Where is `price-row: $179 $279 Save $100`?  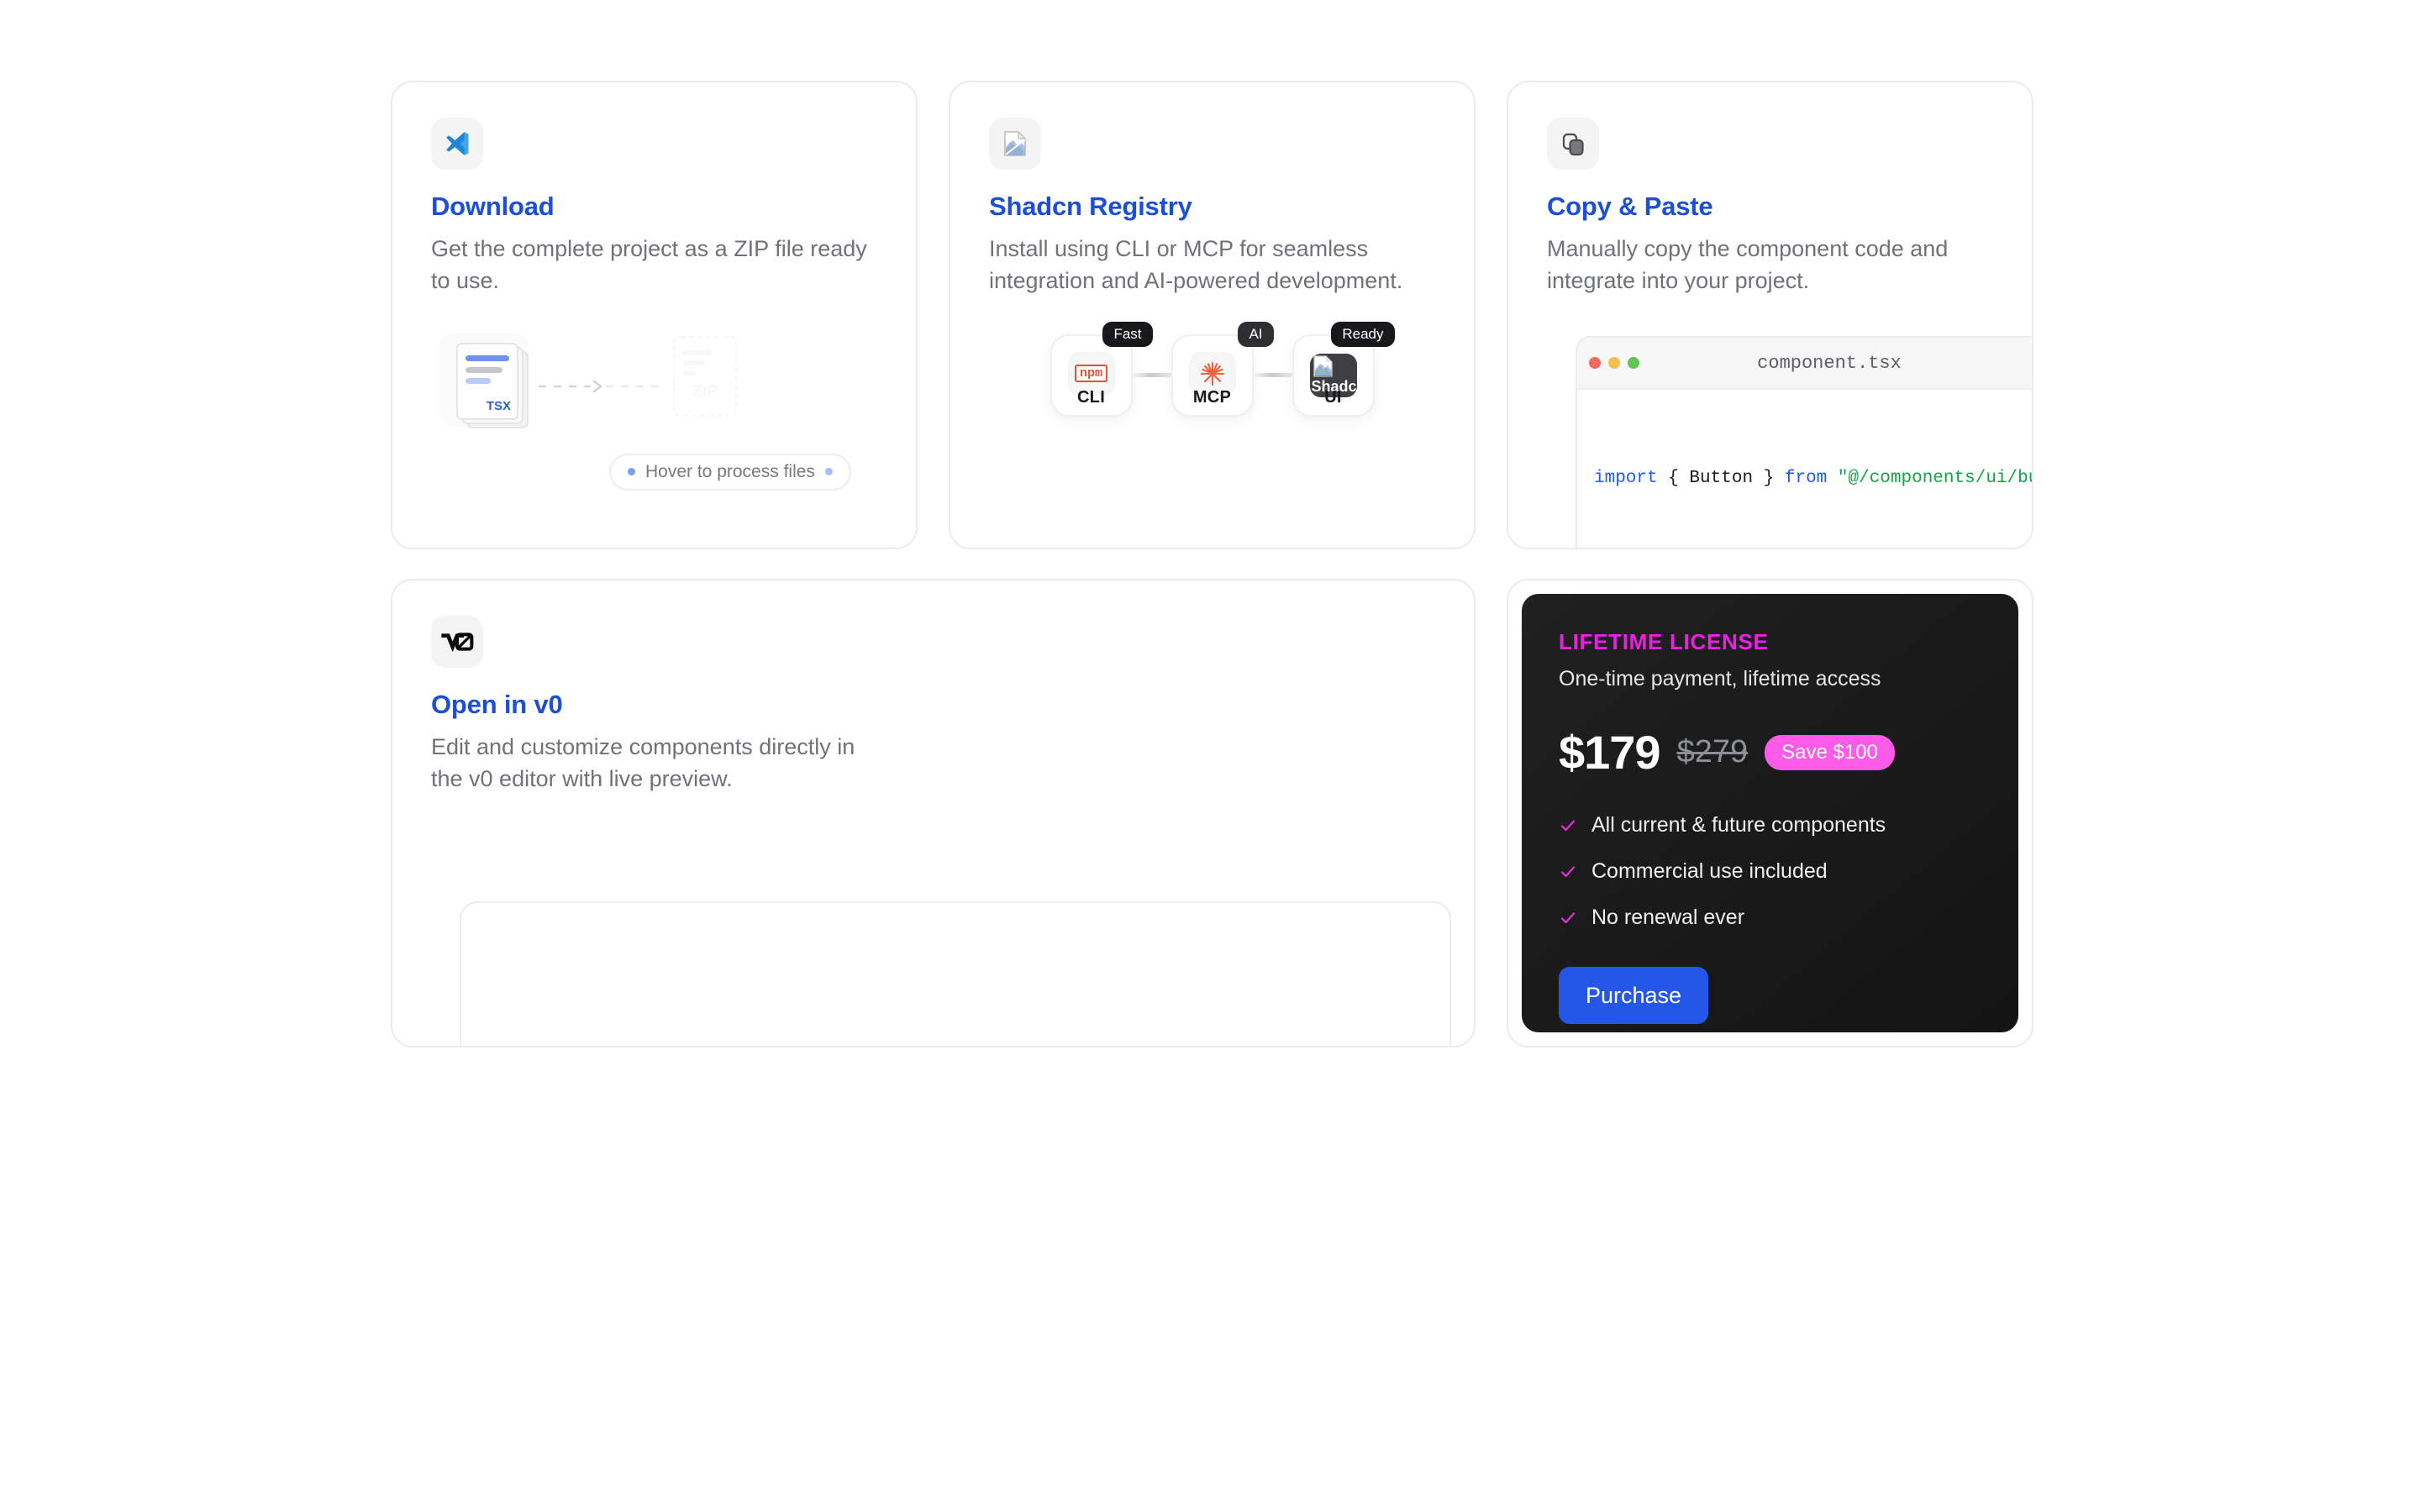 price-row: $179 $279 Save $100 is located at coordinates (1770, 752).